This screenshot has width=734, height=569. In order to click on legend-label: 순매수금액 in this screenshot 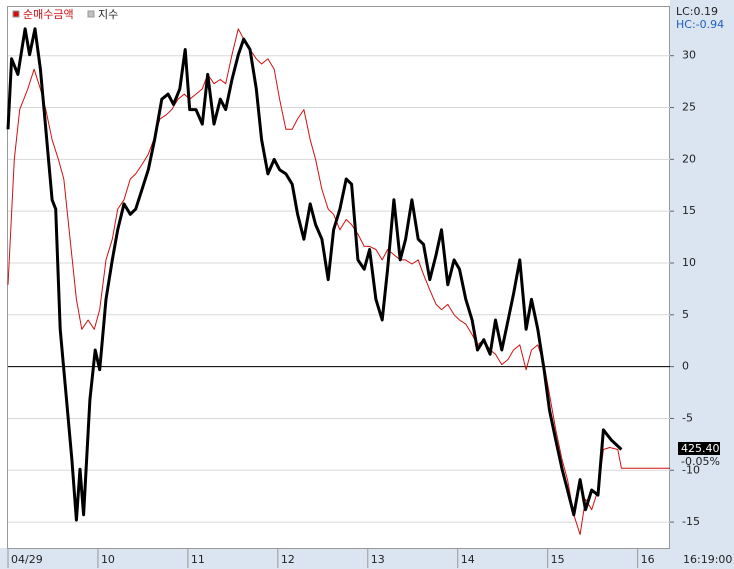, I will do `click(48, 14)`.